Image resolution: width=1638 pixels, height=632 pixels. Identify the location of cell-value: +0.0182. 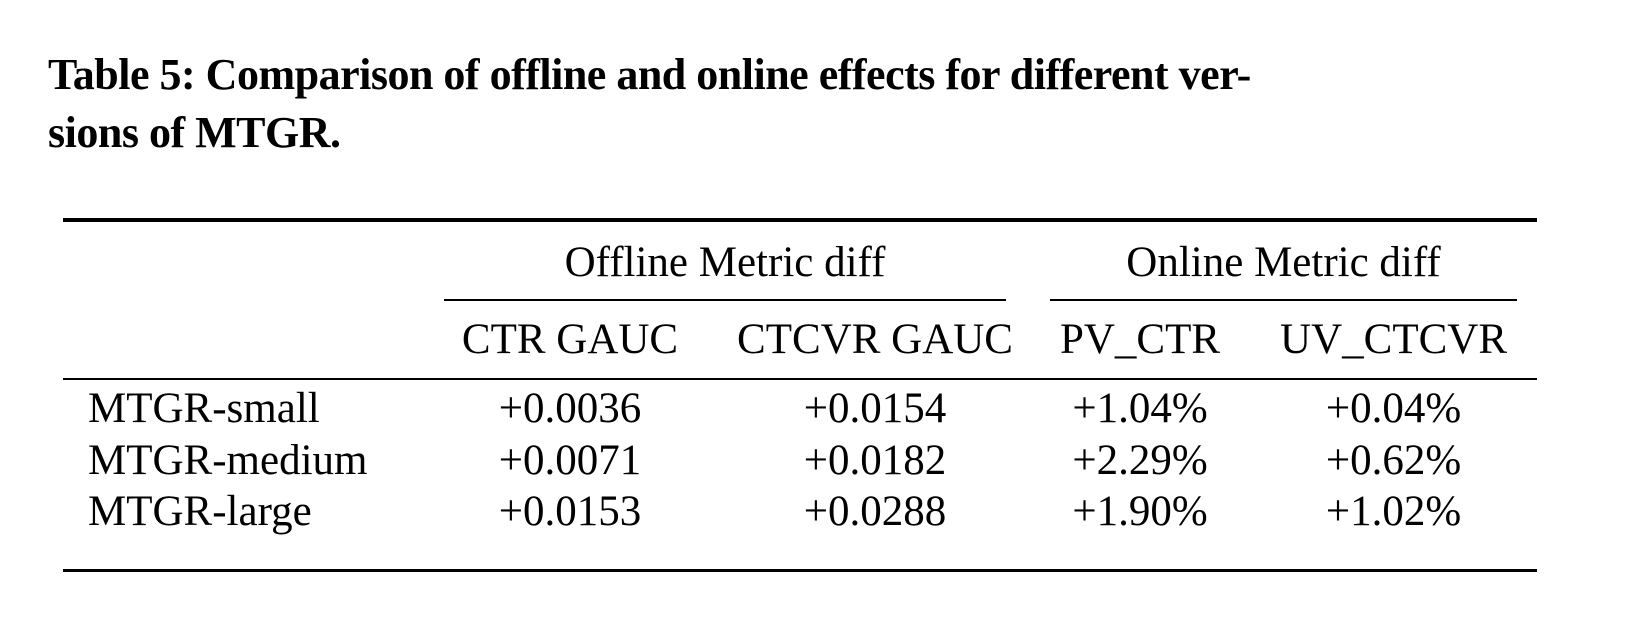
(875, 460).